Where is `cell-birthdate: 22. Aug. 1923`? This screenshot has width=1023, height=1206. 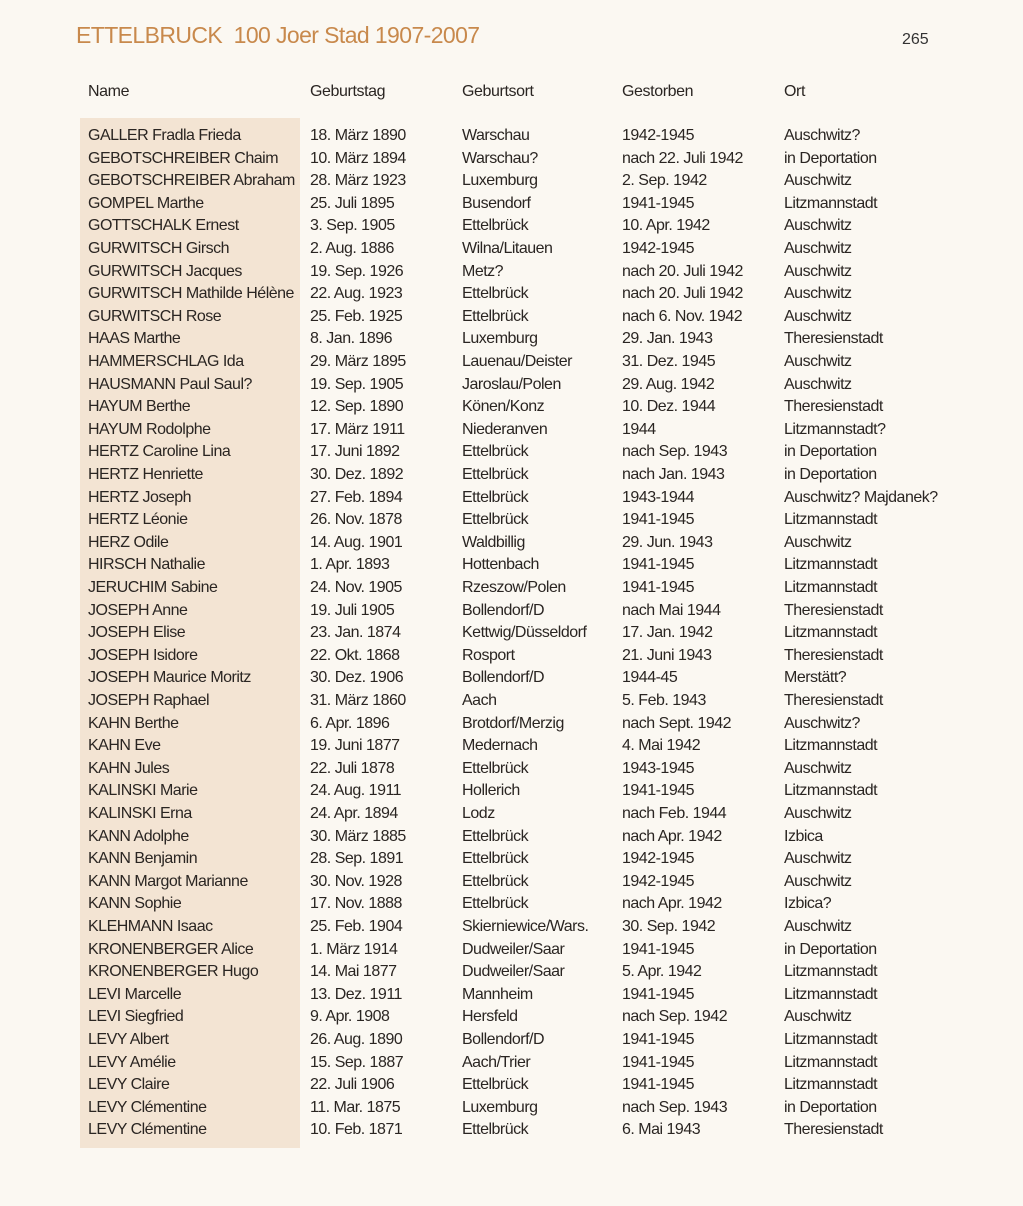 cell-birthdate: 22. Aug. 1923 is located at coordinates (356, 294).